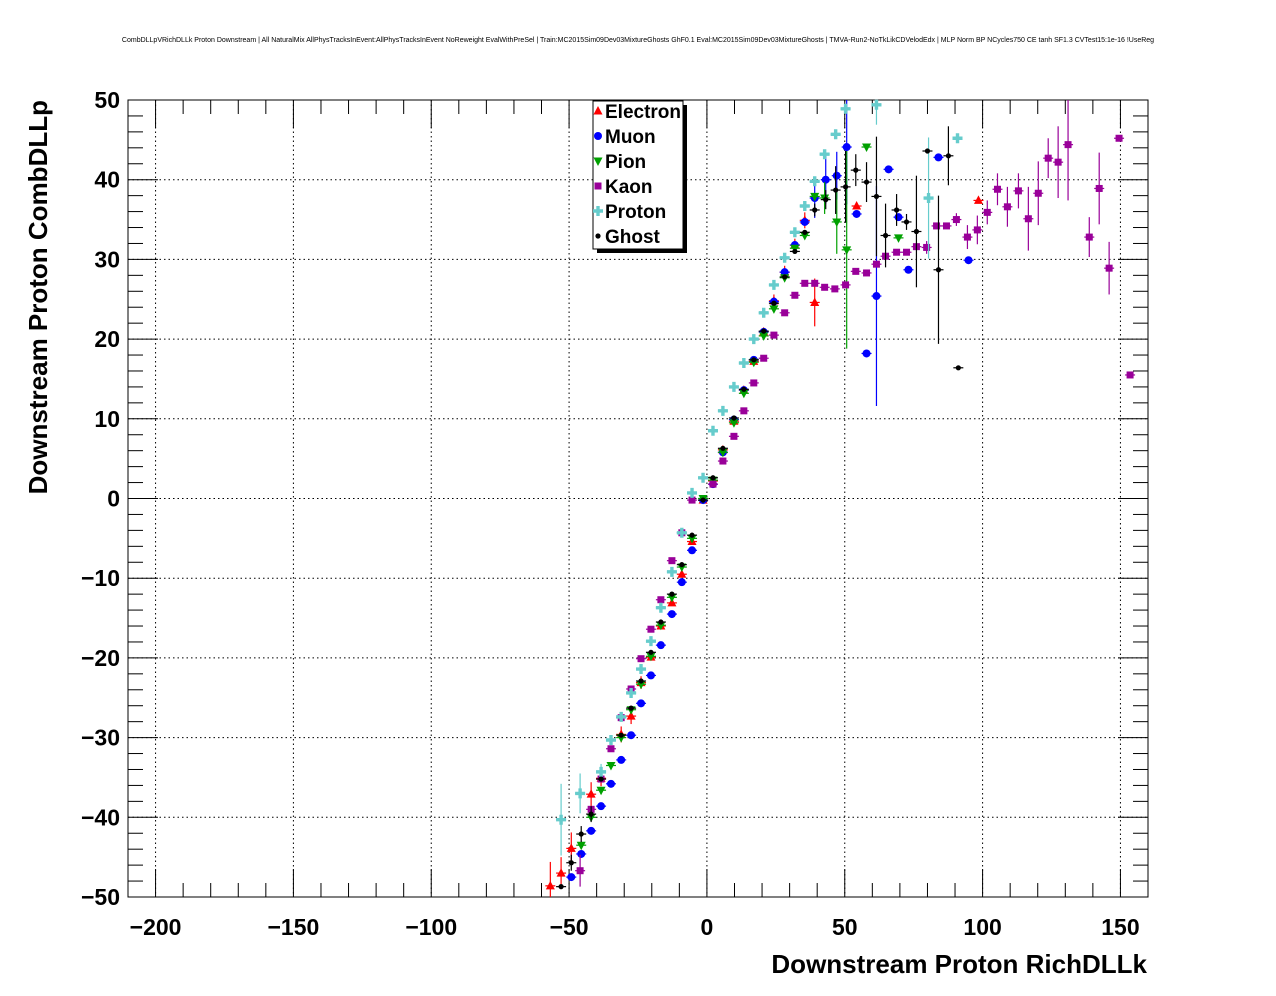  I want to click on x-tick-label: −150, so click(293, 927).